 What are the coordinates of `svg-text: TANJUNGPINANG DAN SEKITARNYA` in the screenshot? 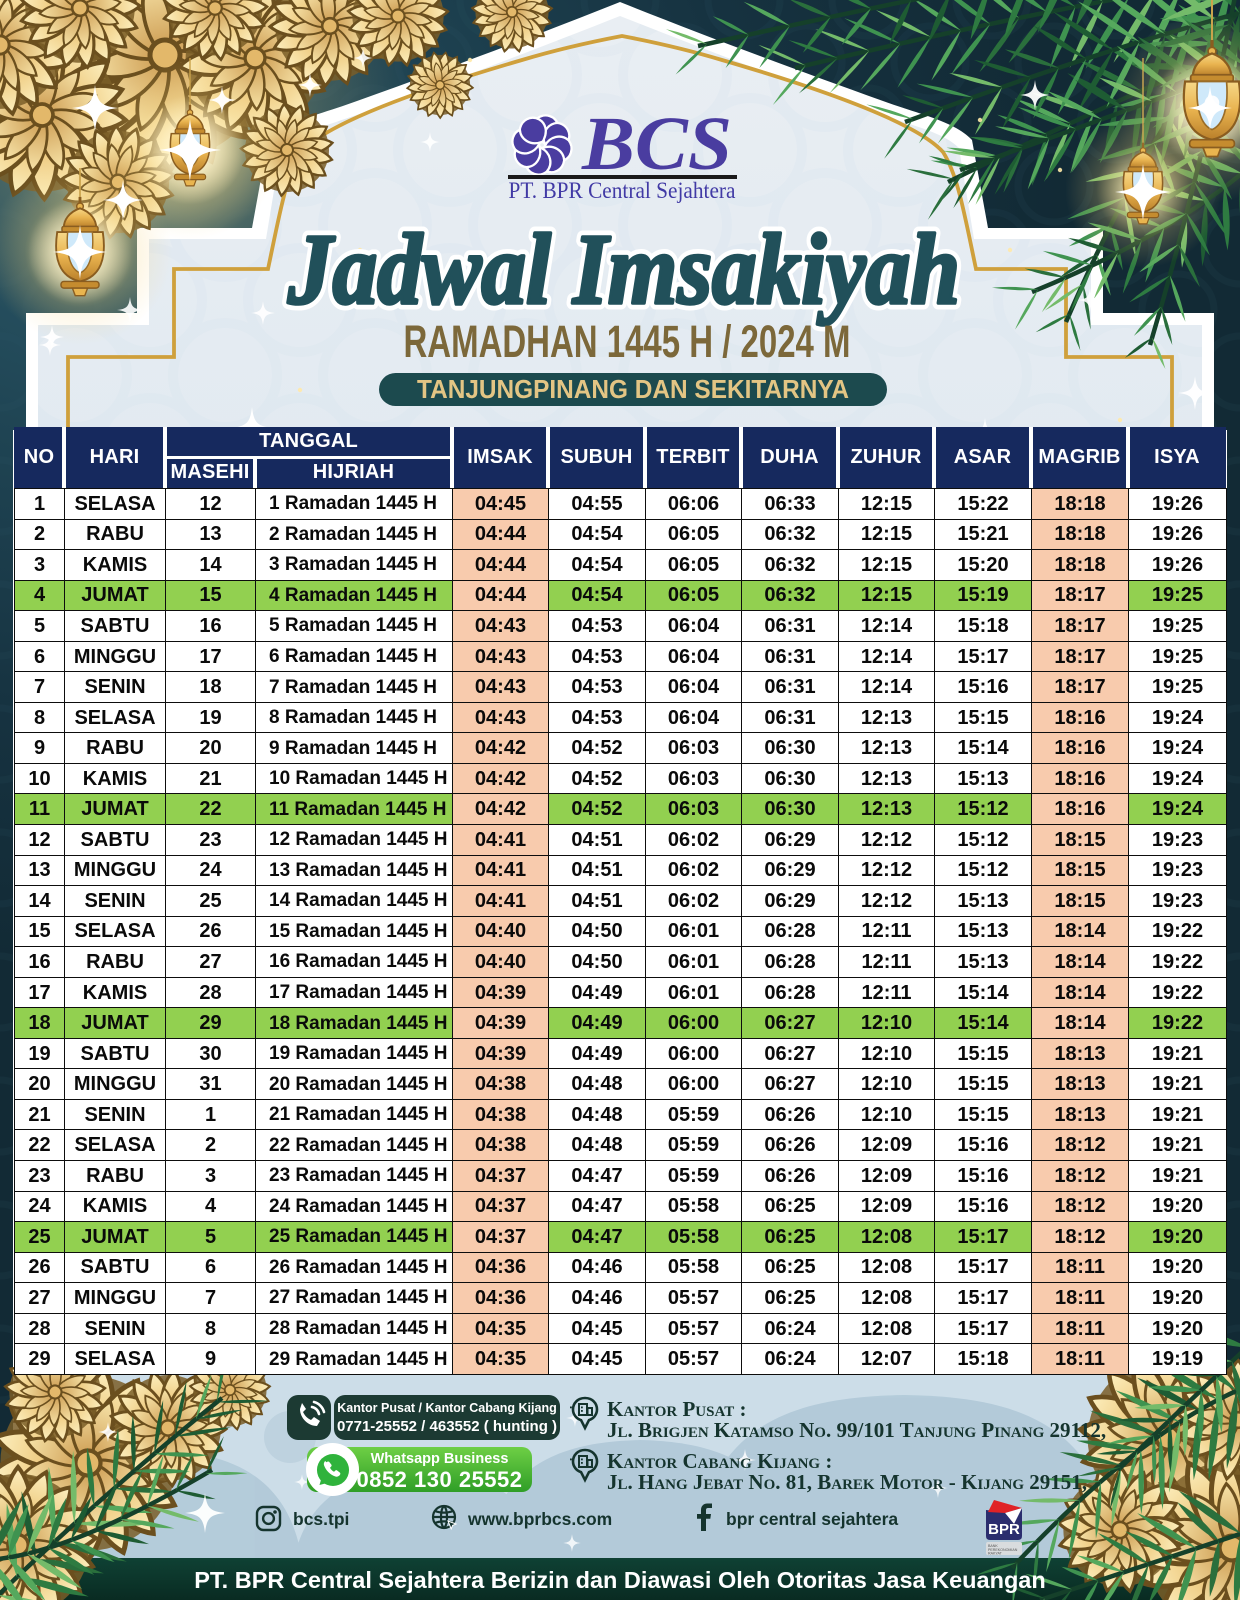 It's located at (633, 389).